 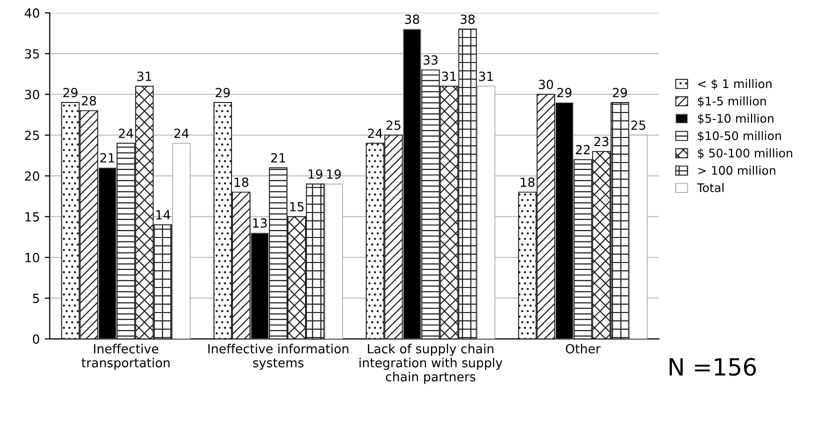 I want to click on y-tick-label: 30, so click(x=32, y=95).